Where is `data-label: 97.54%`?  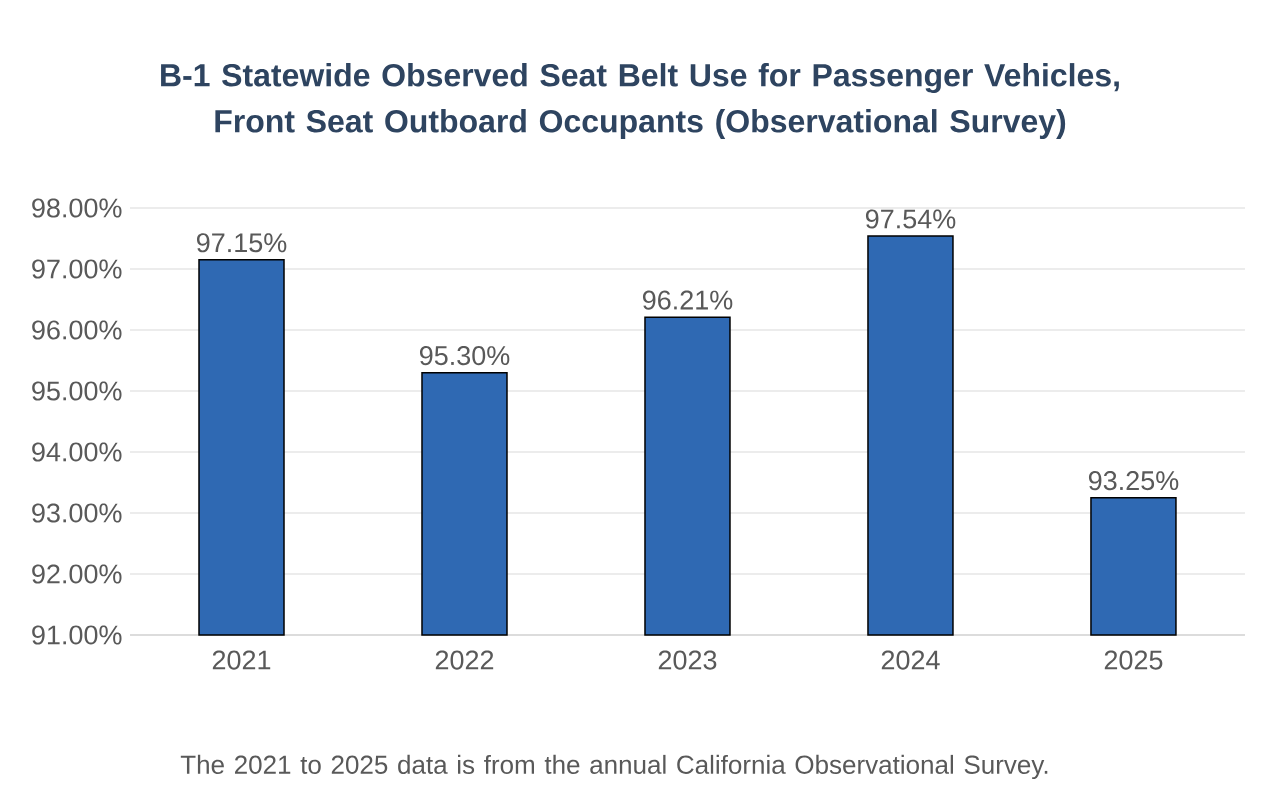 data-label: 97.54% is located at coordinates (910, 219).